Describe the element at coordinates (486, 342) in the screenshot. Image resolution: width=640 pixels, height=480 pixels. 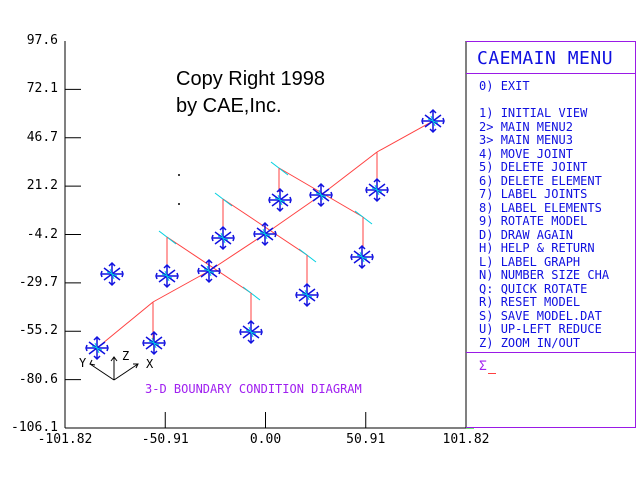
I see `menu-item-key: Z)` at that location.